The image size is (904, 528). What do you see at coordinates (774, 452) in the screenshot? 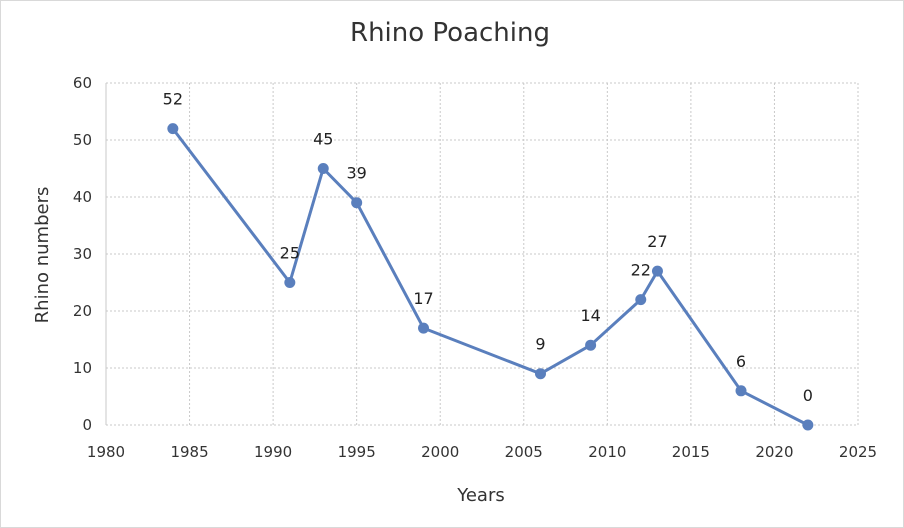
I see `x-tick-label: 2020` at bounding box center [774, 452].